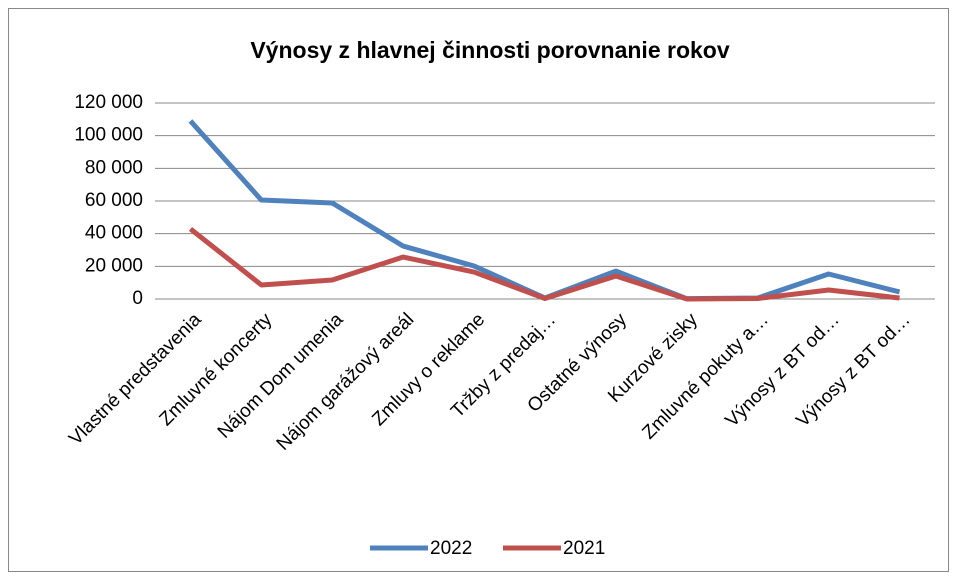 The image size is (959, 585). I want to click on y-tick-label: 20 000, so click(114, 265).